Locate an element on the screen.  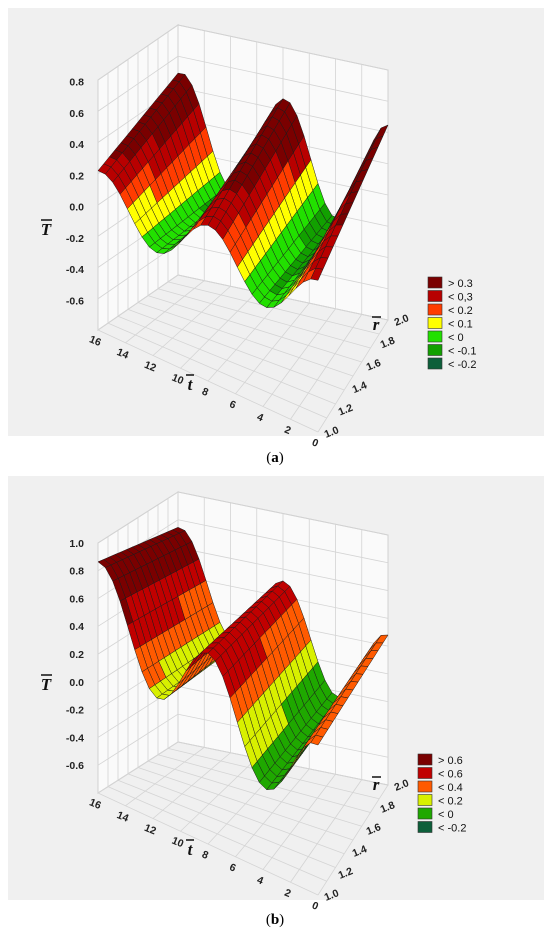
legend-label: > 0.3 is located at coordinates (460, 284).